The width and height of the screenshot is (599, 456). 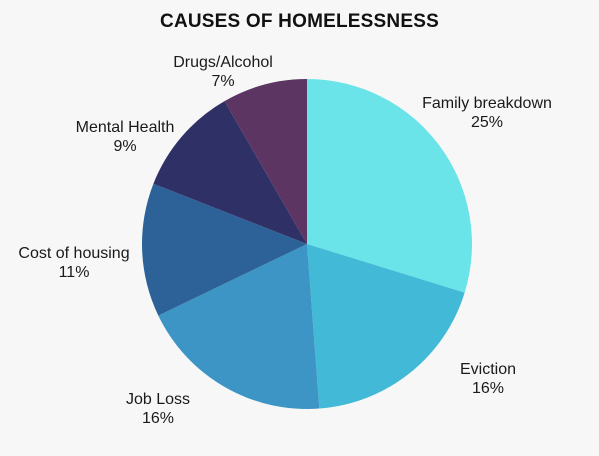 What do you see at coordinates (265, 161) in the screenshot?
I see `pie-slice-drugs-alcohol` at bounding box center [265, 161].